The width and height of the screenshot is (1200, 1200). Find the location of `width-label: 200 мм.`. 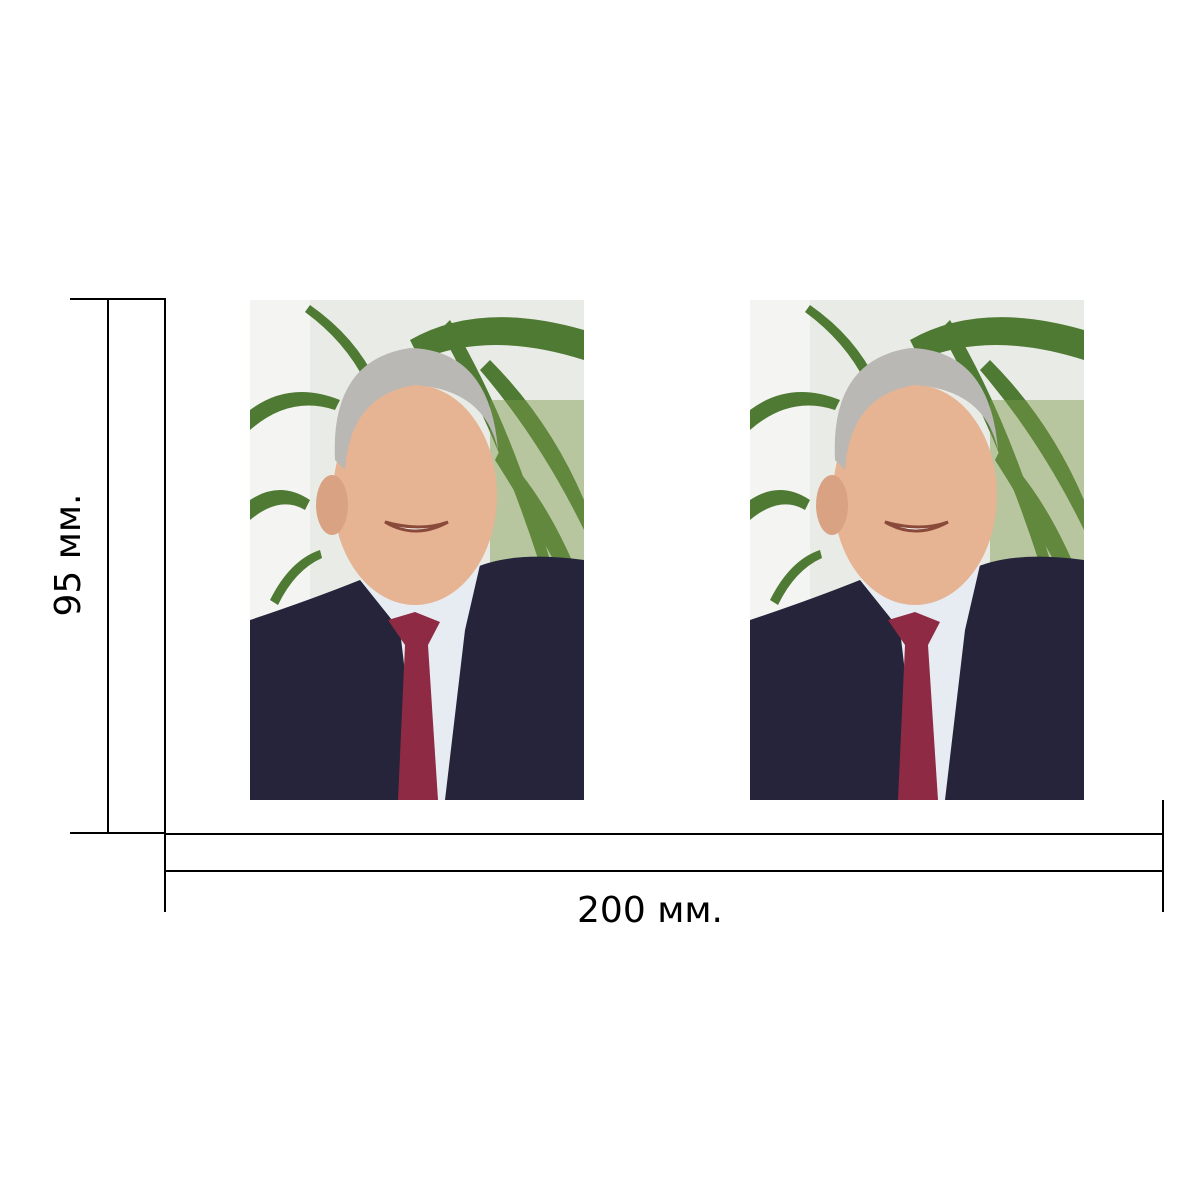

width-label: 200 мм. is located at coordinates (650, 910).